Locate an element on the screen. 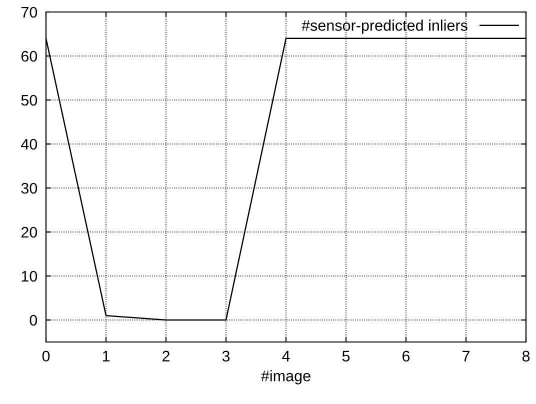 The image size is (536, 404). y-tick-label: 60 is located at coordinates (29, 56).